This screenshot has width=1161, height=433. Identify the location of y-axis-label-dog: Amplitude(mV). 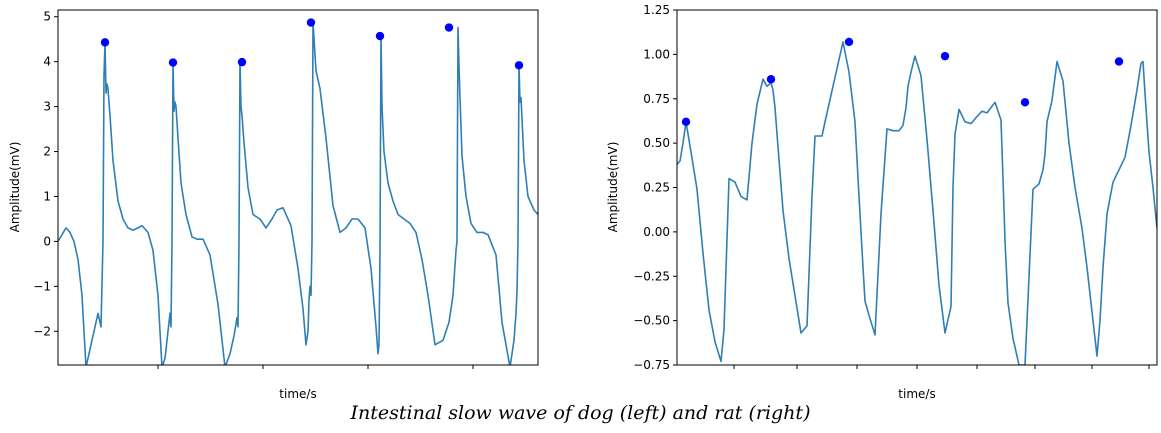
(15, 187).